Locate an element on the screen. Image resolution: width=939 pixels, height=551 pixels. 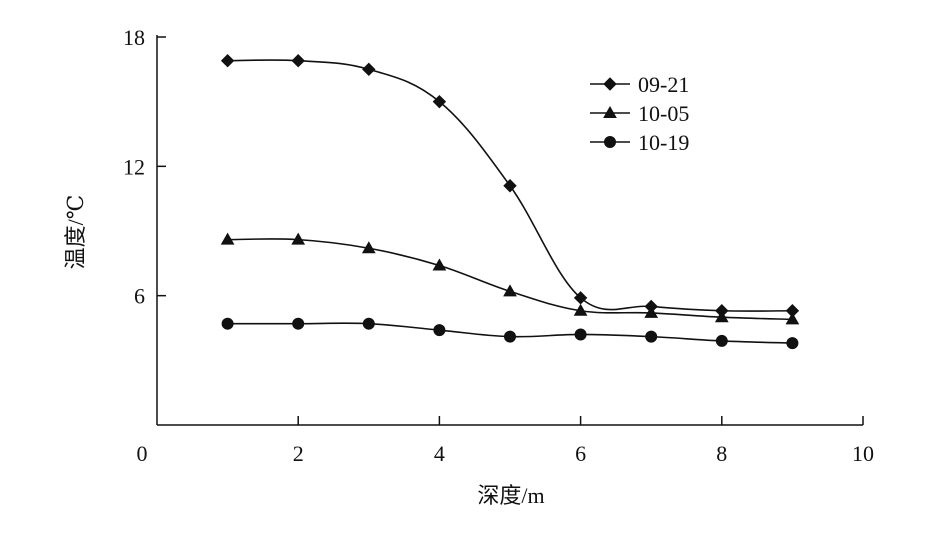
x-tick-label: 6 is located at coordinates (580, 453).